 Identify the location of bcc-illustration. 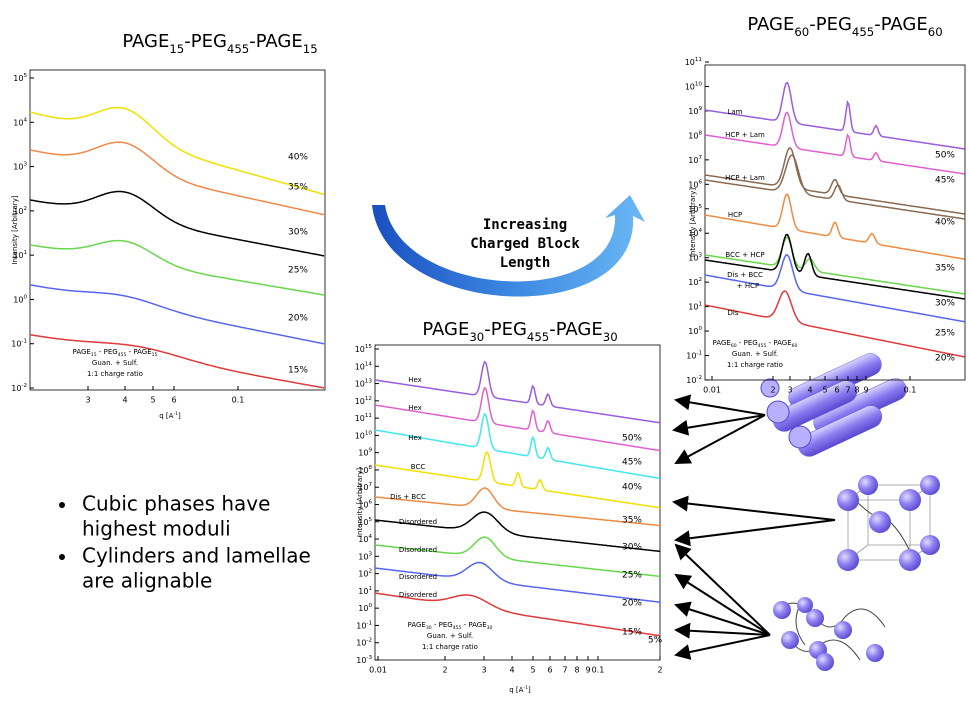
(888, 523).